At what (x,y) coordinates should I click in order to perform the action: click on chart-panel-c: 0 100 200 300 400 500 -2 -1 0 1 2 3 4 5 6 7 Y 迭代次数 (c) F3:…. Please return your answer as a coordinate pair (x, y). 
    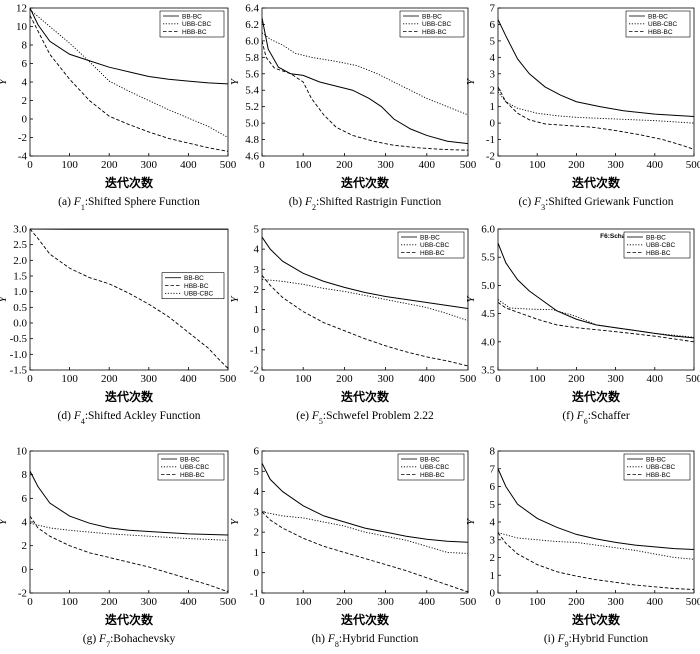
    Looking at the image, I should click on (582, 107).